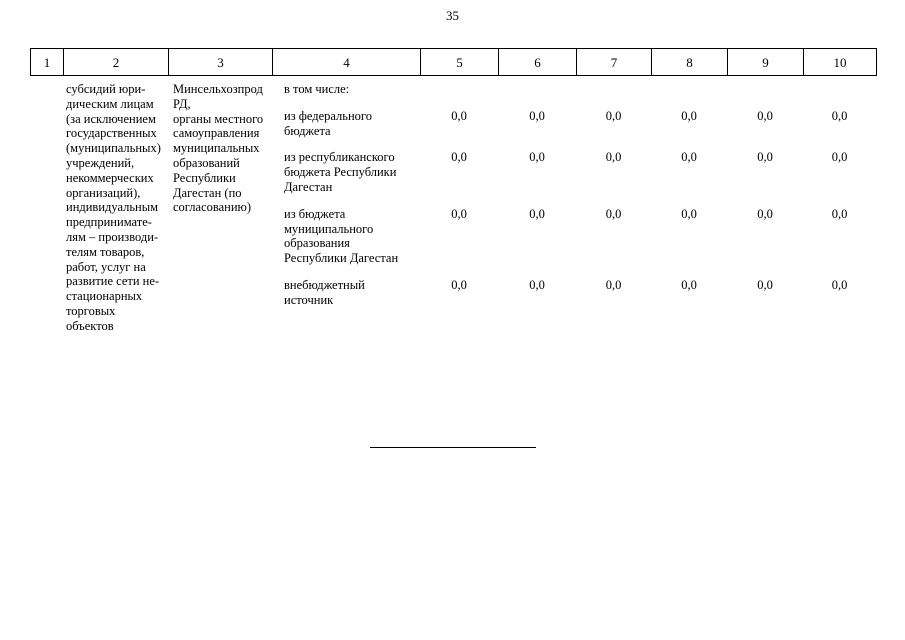 The height and width of the screenshot is (640, 905). I want to click on column-header-8: 8, so click(690, 62).